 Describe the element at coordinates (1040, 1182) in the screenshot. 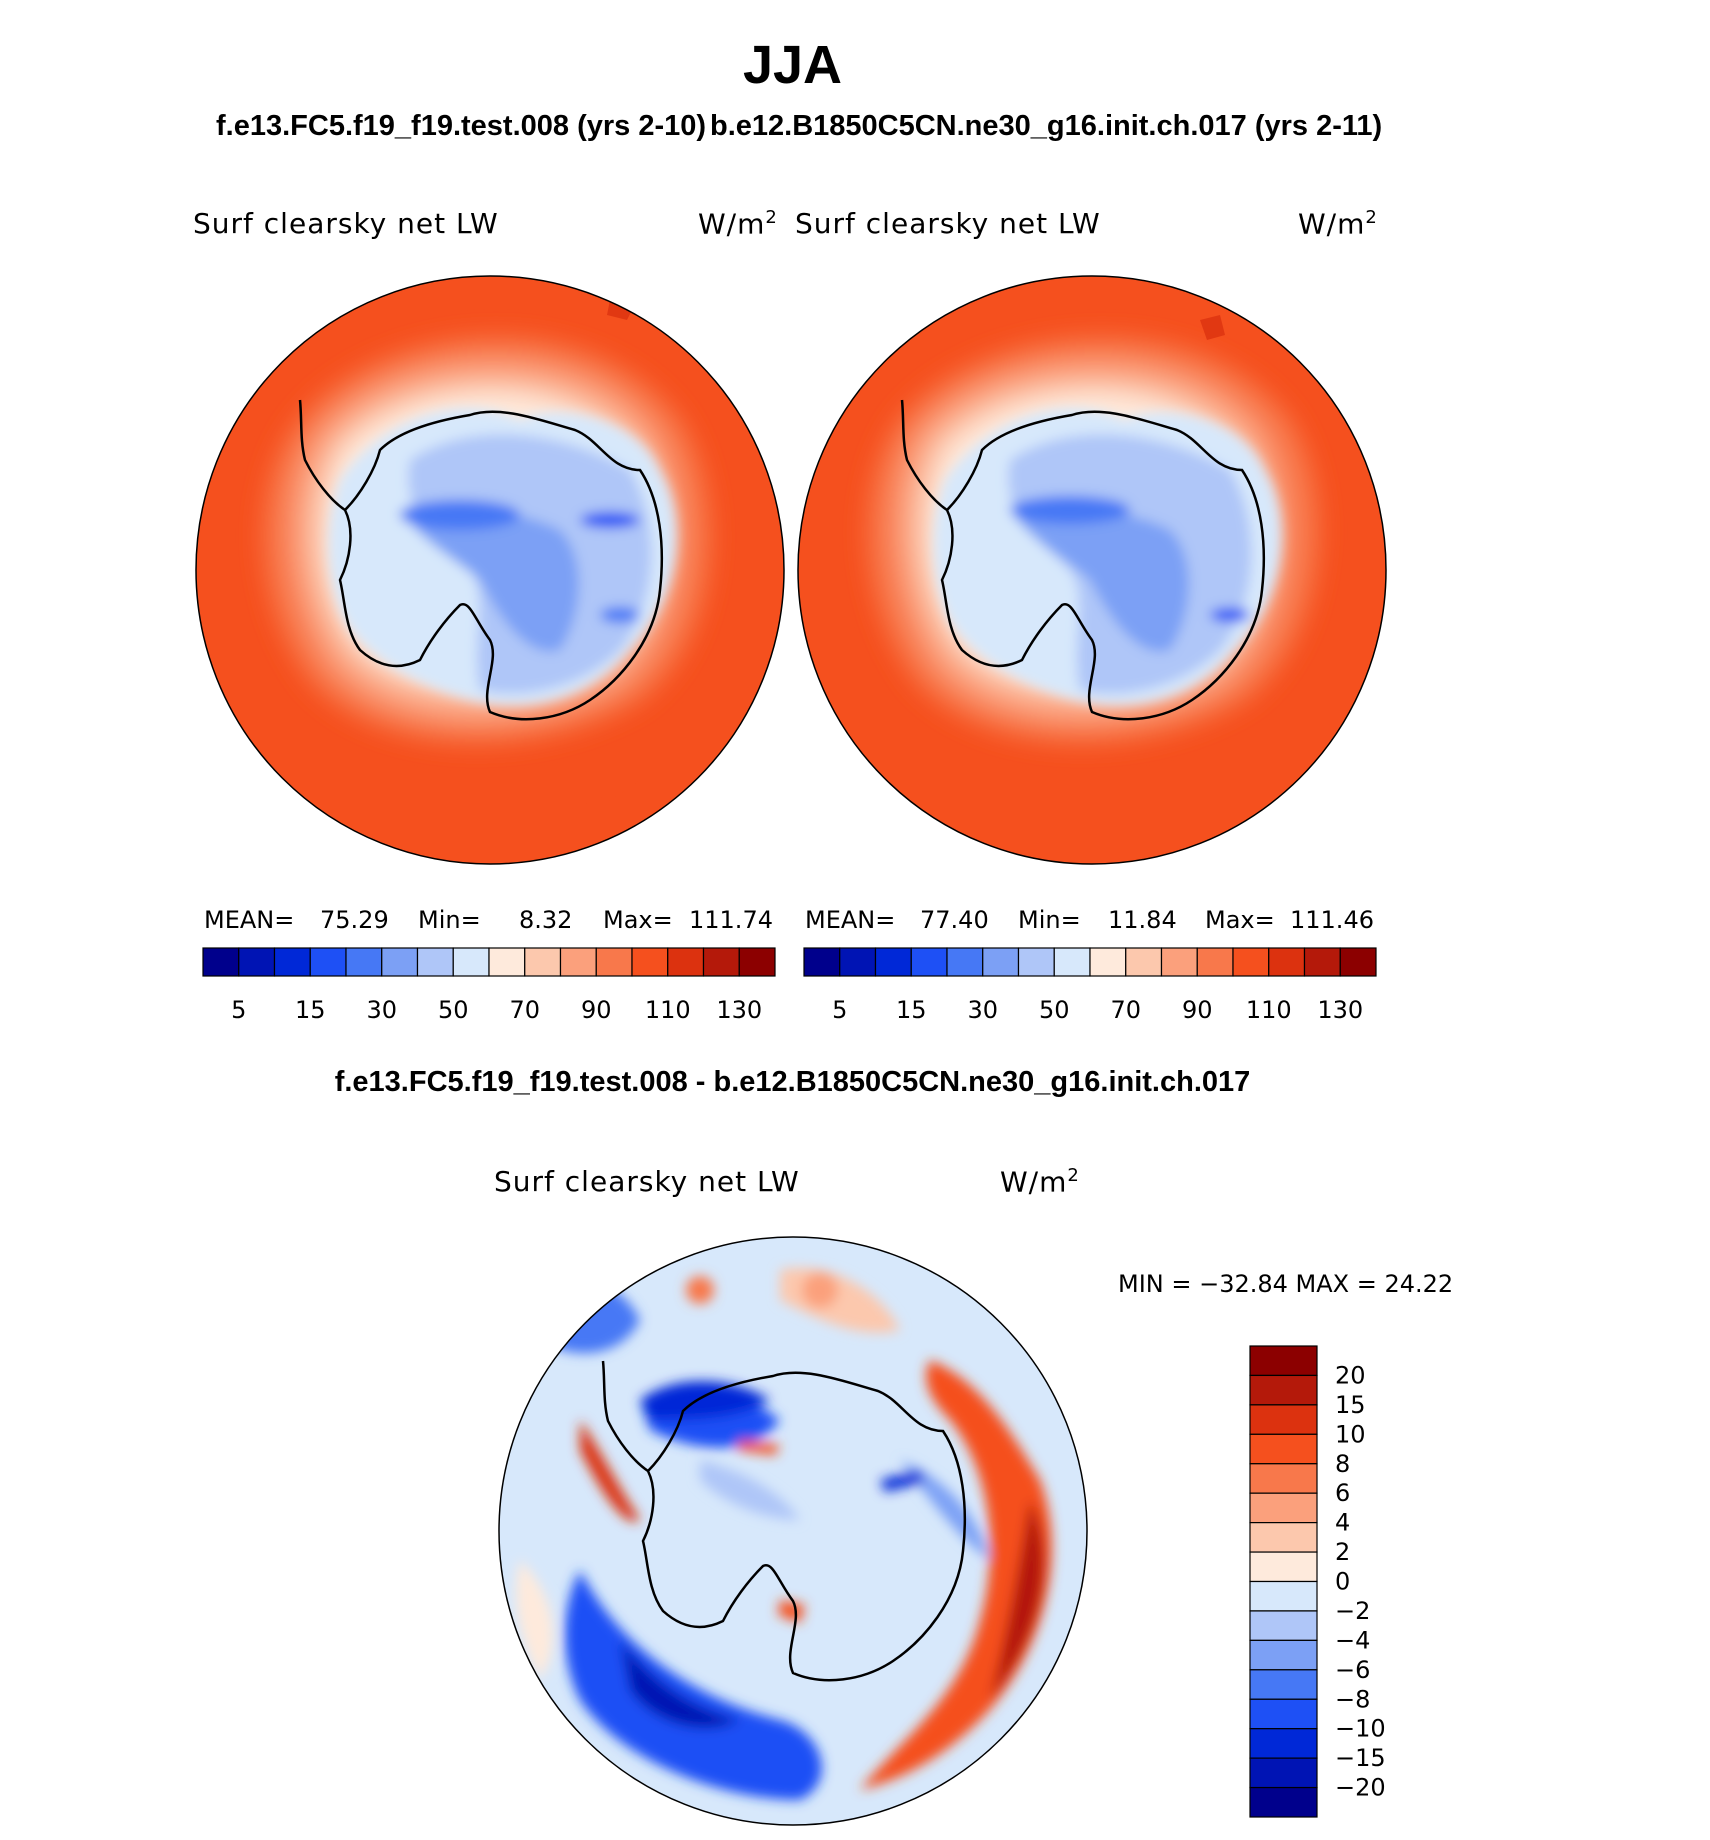

I see `panel3-units: W/m2` at that location.